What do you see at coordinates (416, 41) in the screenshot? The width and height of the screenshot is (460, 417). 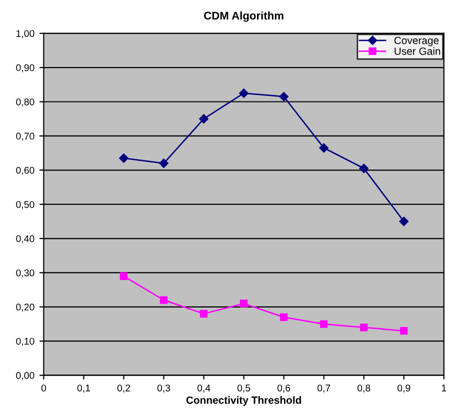 I see `legend-label: Coverage` at bounding box center [416, 41].